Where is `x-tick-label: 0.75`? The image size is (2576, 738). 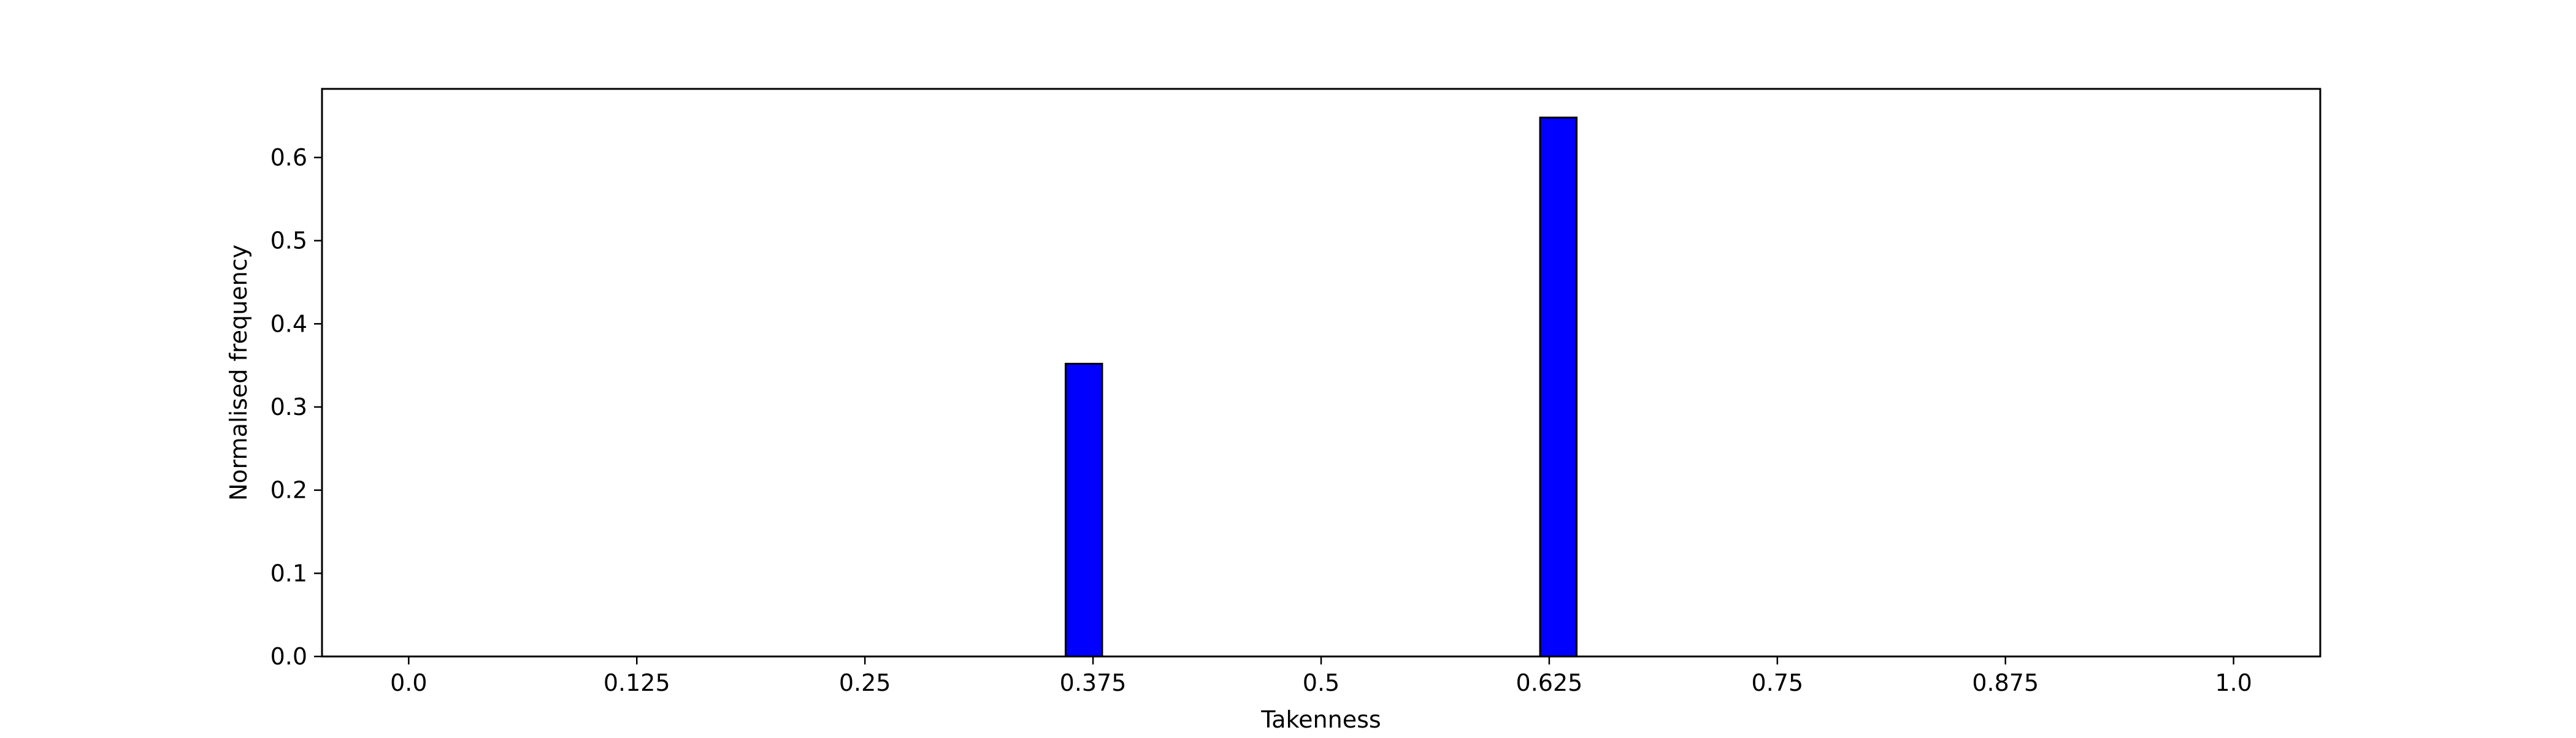 x-tick-label: 0.75 is located at coordinates (1778, 682).